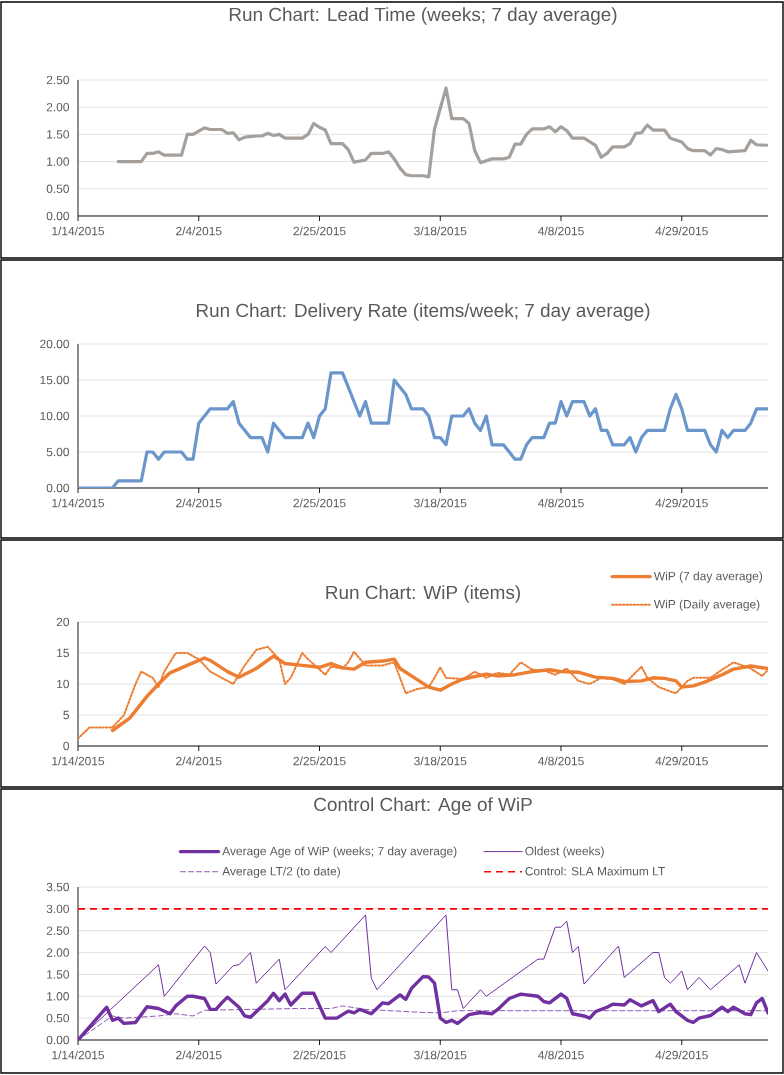  I want to click on chart-title: Run Chart: Lead Time (weeks; 7 day average), so click(423, 16).